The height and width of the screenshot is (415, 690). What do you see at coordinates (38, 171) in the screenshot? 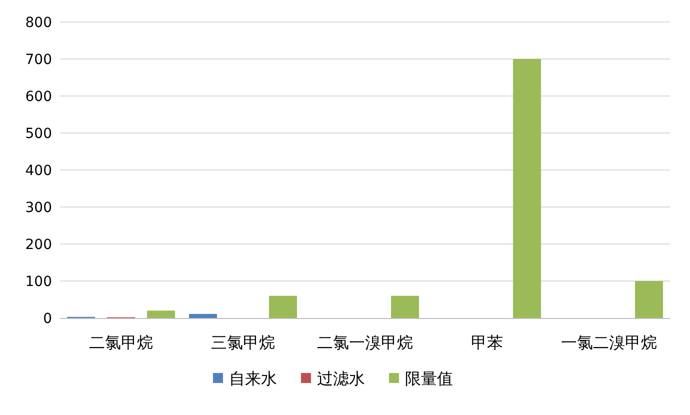
I see `y-tick-label: 400` at bounding box center [38, 171].